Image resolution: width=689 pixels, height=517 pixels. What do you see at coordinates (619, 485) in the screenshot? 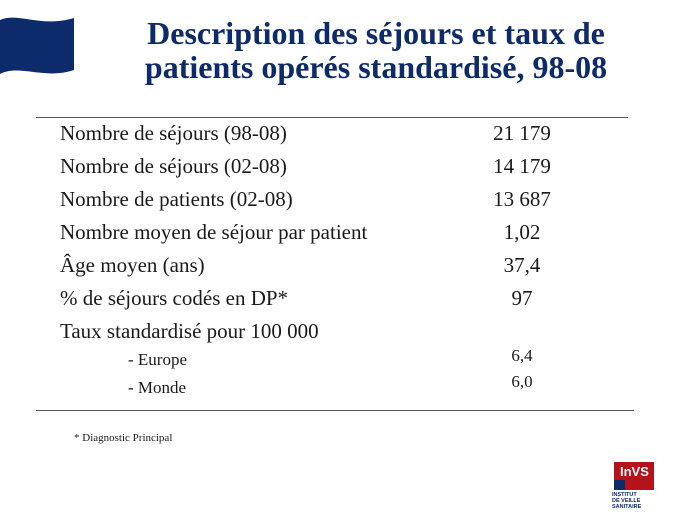
I see `logo-accent` at bounding box center [619, 485].